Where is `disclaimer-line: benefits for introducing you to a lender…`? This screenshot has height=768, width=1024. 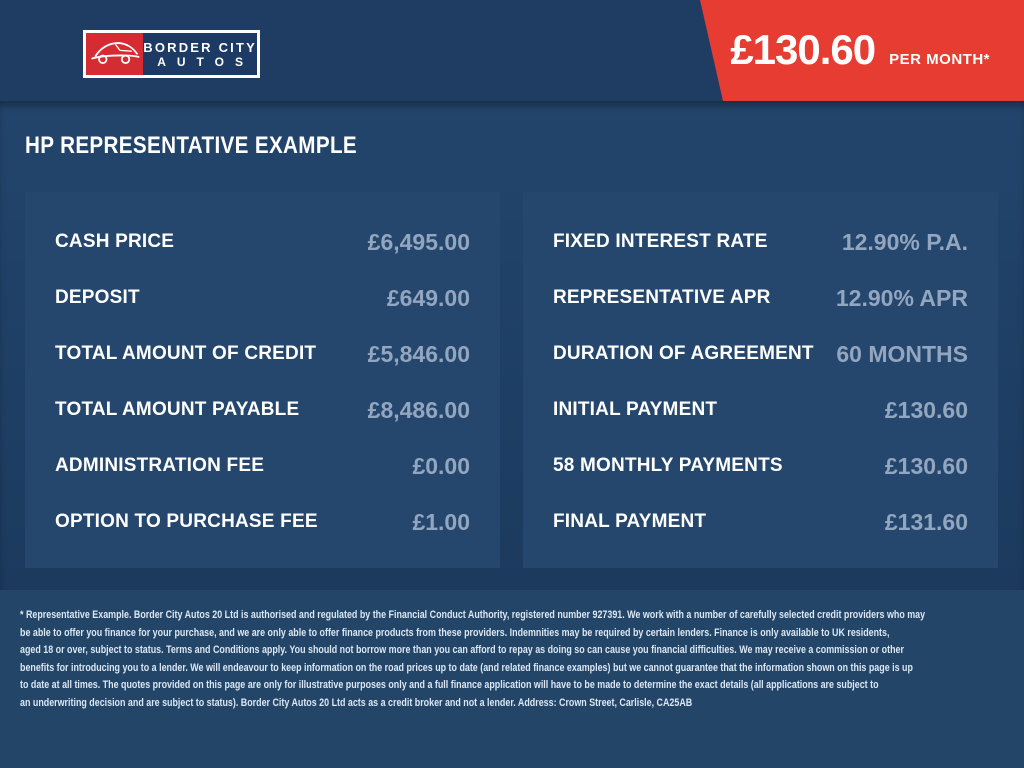 disclaimer-line: benefits for introducing you to a lender… is located at coordinates (466, 667).